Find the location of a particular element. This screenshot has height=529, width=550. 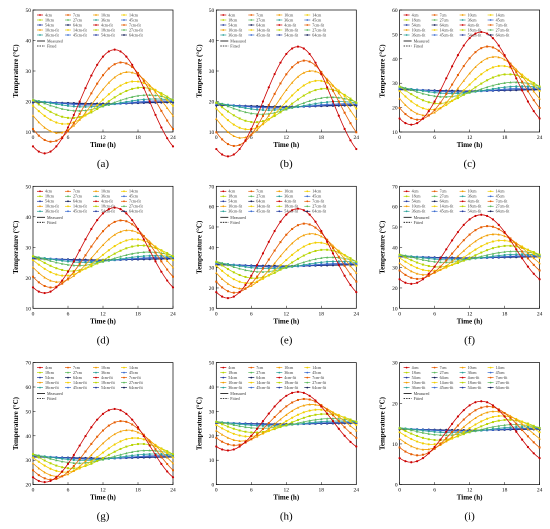

panel-label: (d) is located at coordinates (103, 340).